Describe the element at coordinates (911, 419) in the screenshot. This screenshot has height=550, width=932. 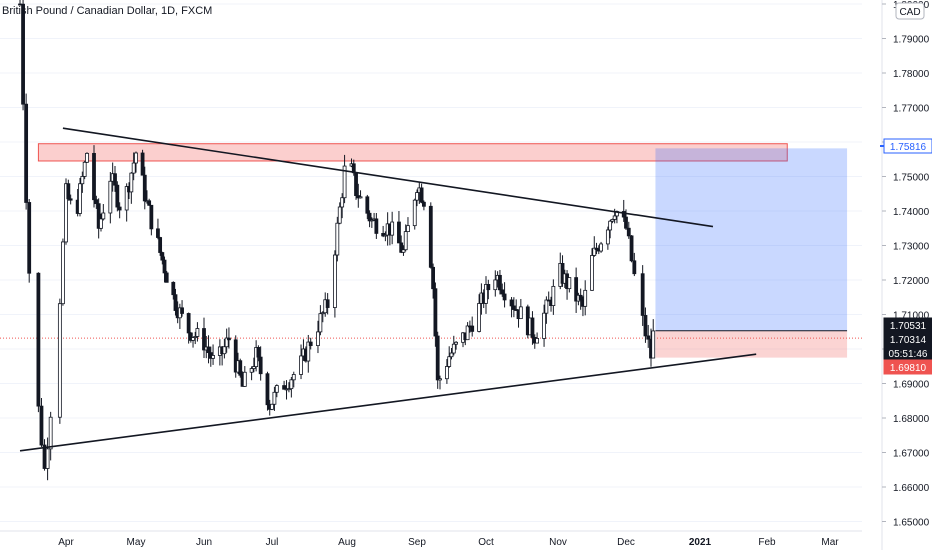
I see `price-tick-label: 1.68000` at that location.